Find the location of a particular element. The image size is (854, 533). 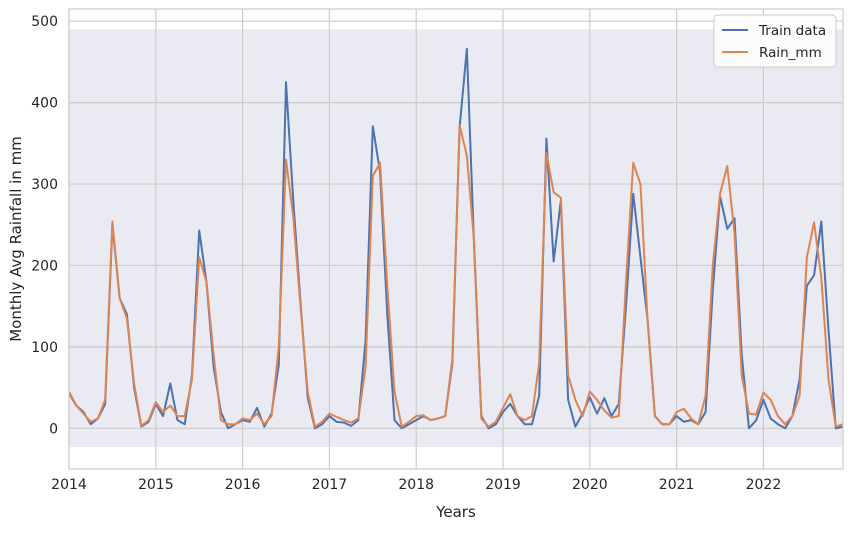

x-tick-label: 2021 is located at coordinates (677, 485).